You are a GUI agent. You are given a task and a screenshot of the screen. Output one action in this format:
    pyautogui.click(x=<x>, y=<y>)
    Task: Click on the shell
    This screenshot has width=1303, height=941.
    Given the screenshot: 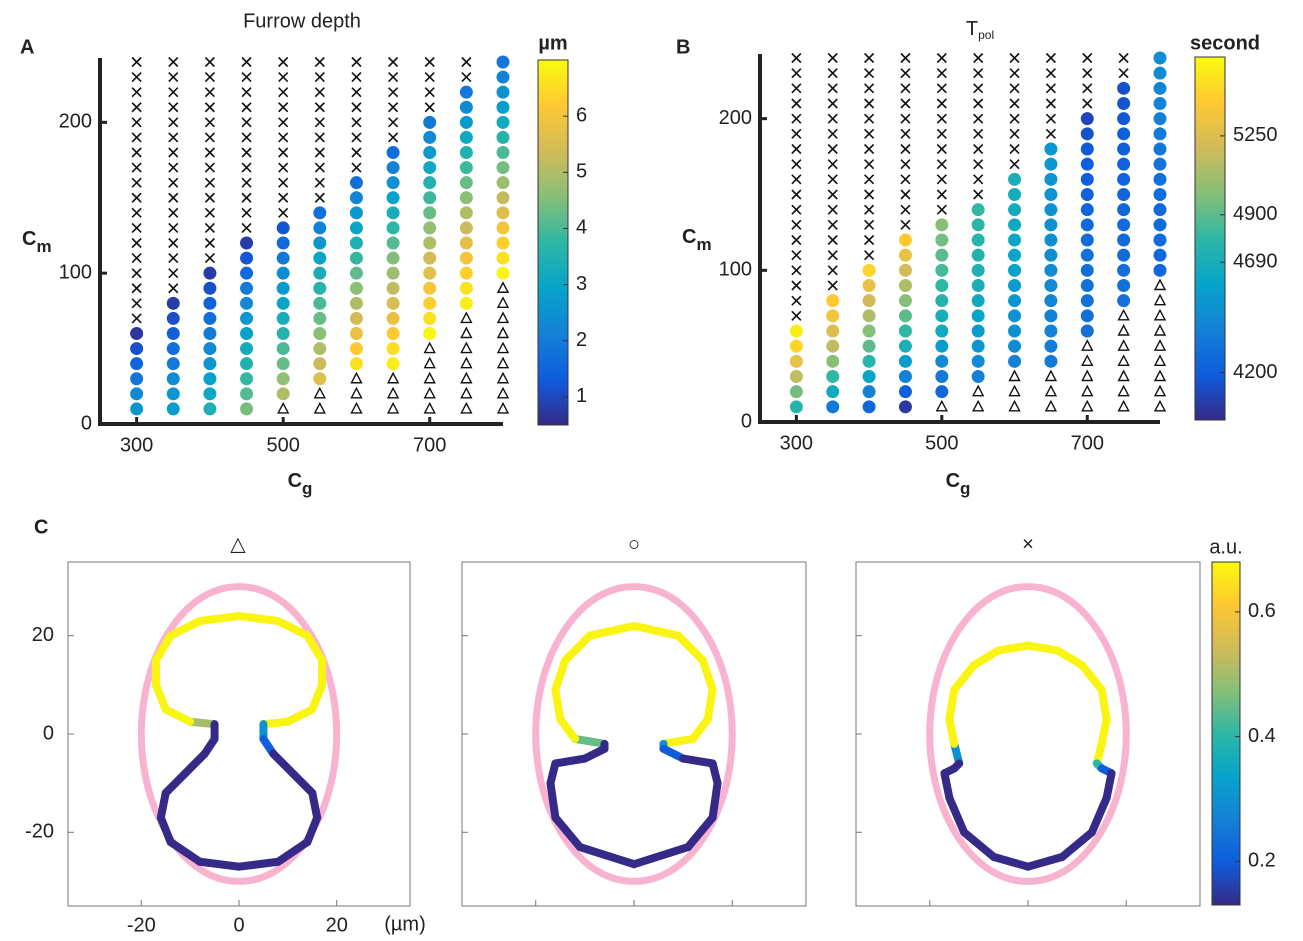 What is the action you would take?
    pyautogui.click(x=239, y=734)
    